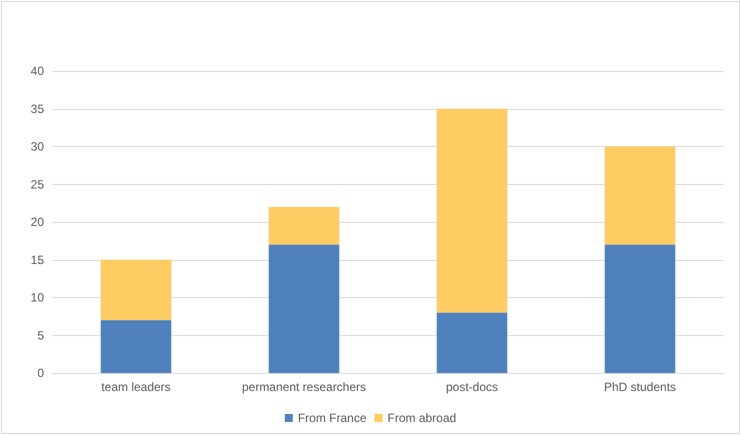 This screenshot has height=435, width=741. Describe the element at coordinates (37, 184) in the screenshot. I see `y-tick-label: 25` at that location.